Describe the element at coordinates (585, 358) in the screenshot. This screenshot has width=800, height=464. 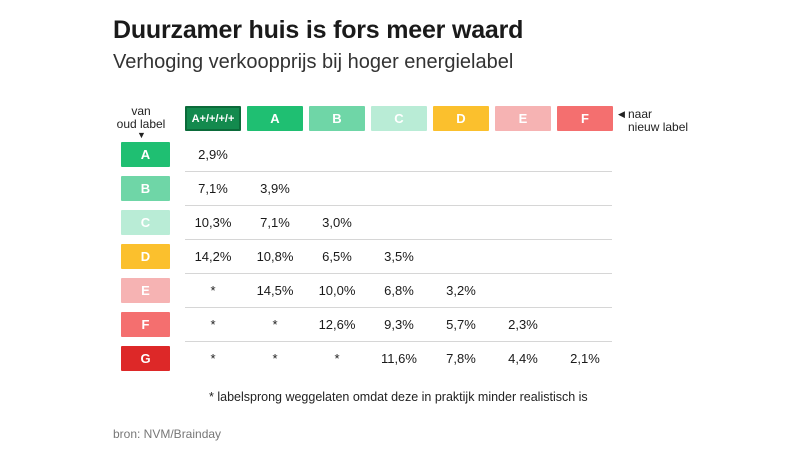
I see `matrix-cell: 2,1%` at that location.